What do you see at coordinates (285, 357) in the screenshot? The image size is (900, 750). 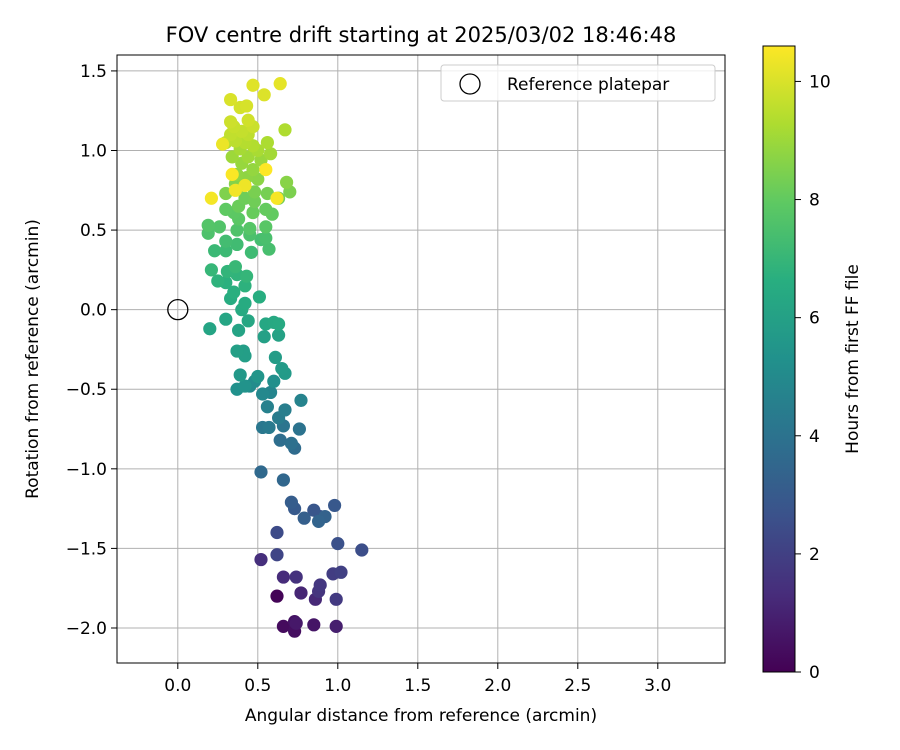 I see `data-points` at bounding box center [285, 357].